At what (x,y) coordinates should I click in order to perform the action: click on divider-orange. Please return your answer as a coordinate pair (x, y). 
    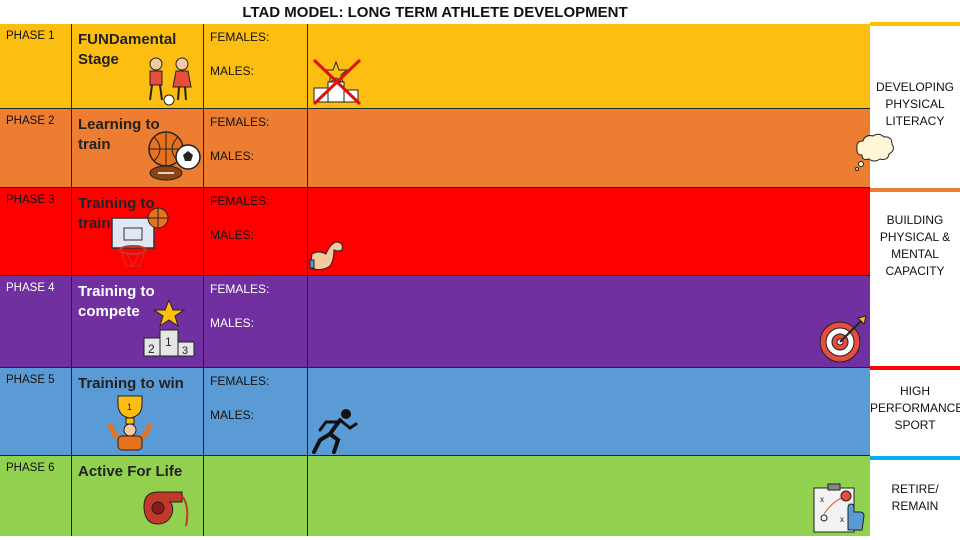
    Looking at the image, I should click on (915, 190).